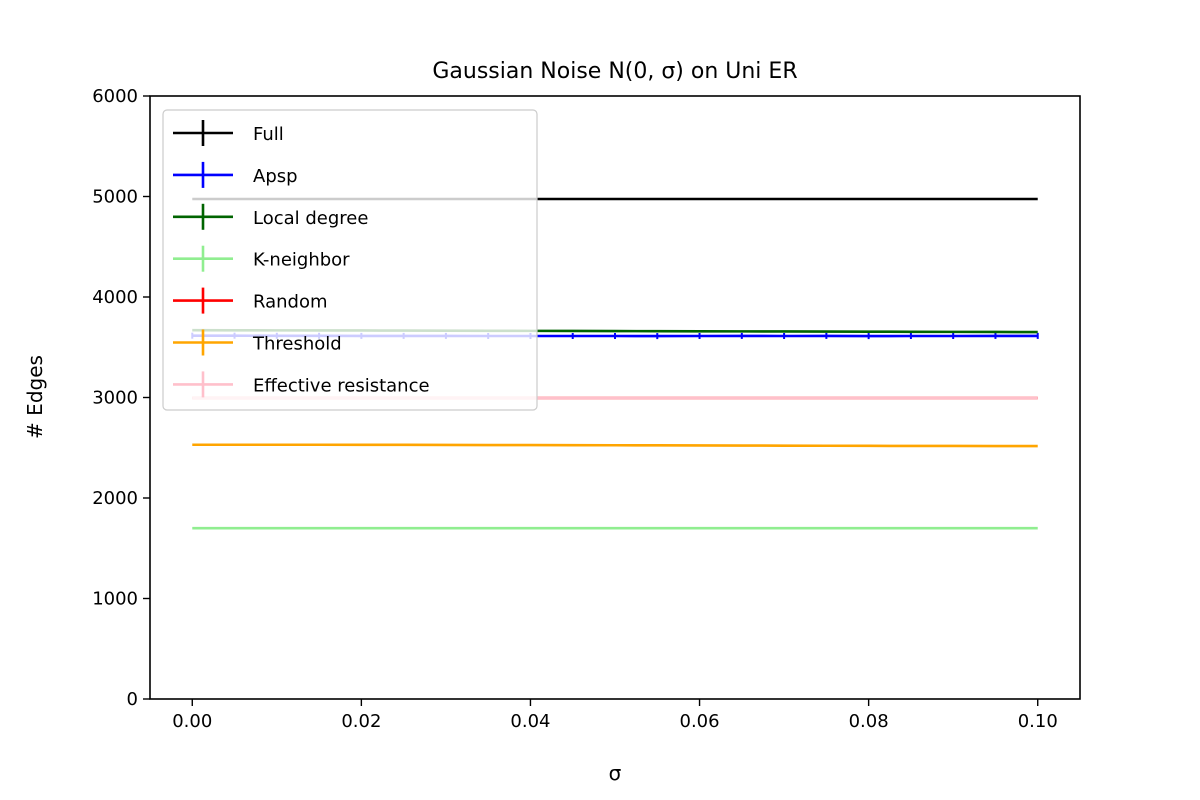 This screenshot has height=800, width=1200. I want to click on y-axis-label: # Edges, so click(35, 397).